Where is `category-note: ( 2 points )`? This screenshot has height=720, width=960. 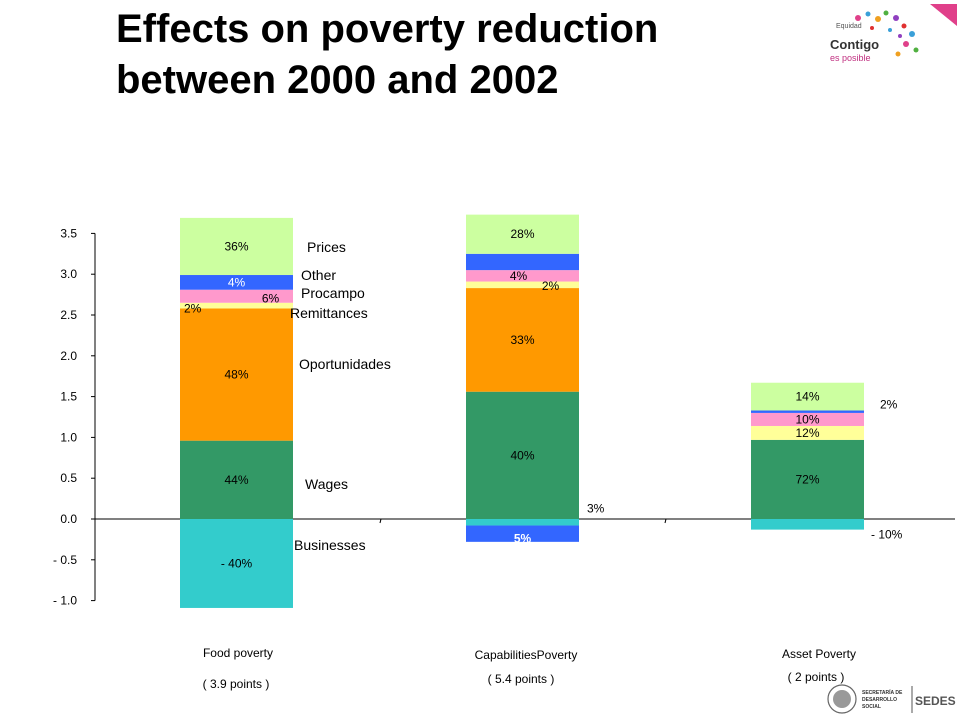 category-note: ( 2 points ) is located at coordinates (816, 677).